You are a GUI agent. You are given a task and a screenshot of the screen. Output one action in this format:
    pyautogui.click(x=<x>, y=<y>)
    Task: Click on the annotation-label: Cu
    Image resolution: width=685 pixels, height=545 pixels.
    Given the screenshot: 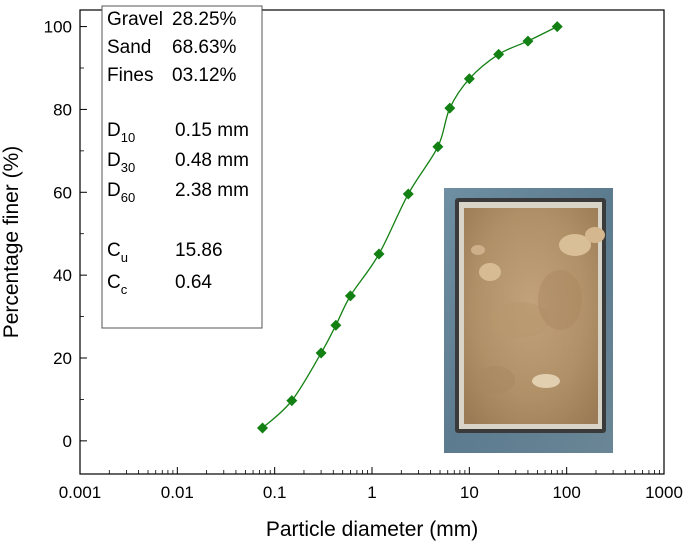 What is the action you would take?
    pyautogui.click(x=117, y=252)
    